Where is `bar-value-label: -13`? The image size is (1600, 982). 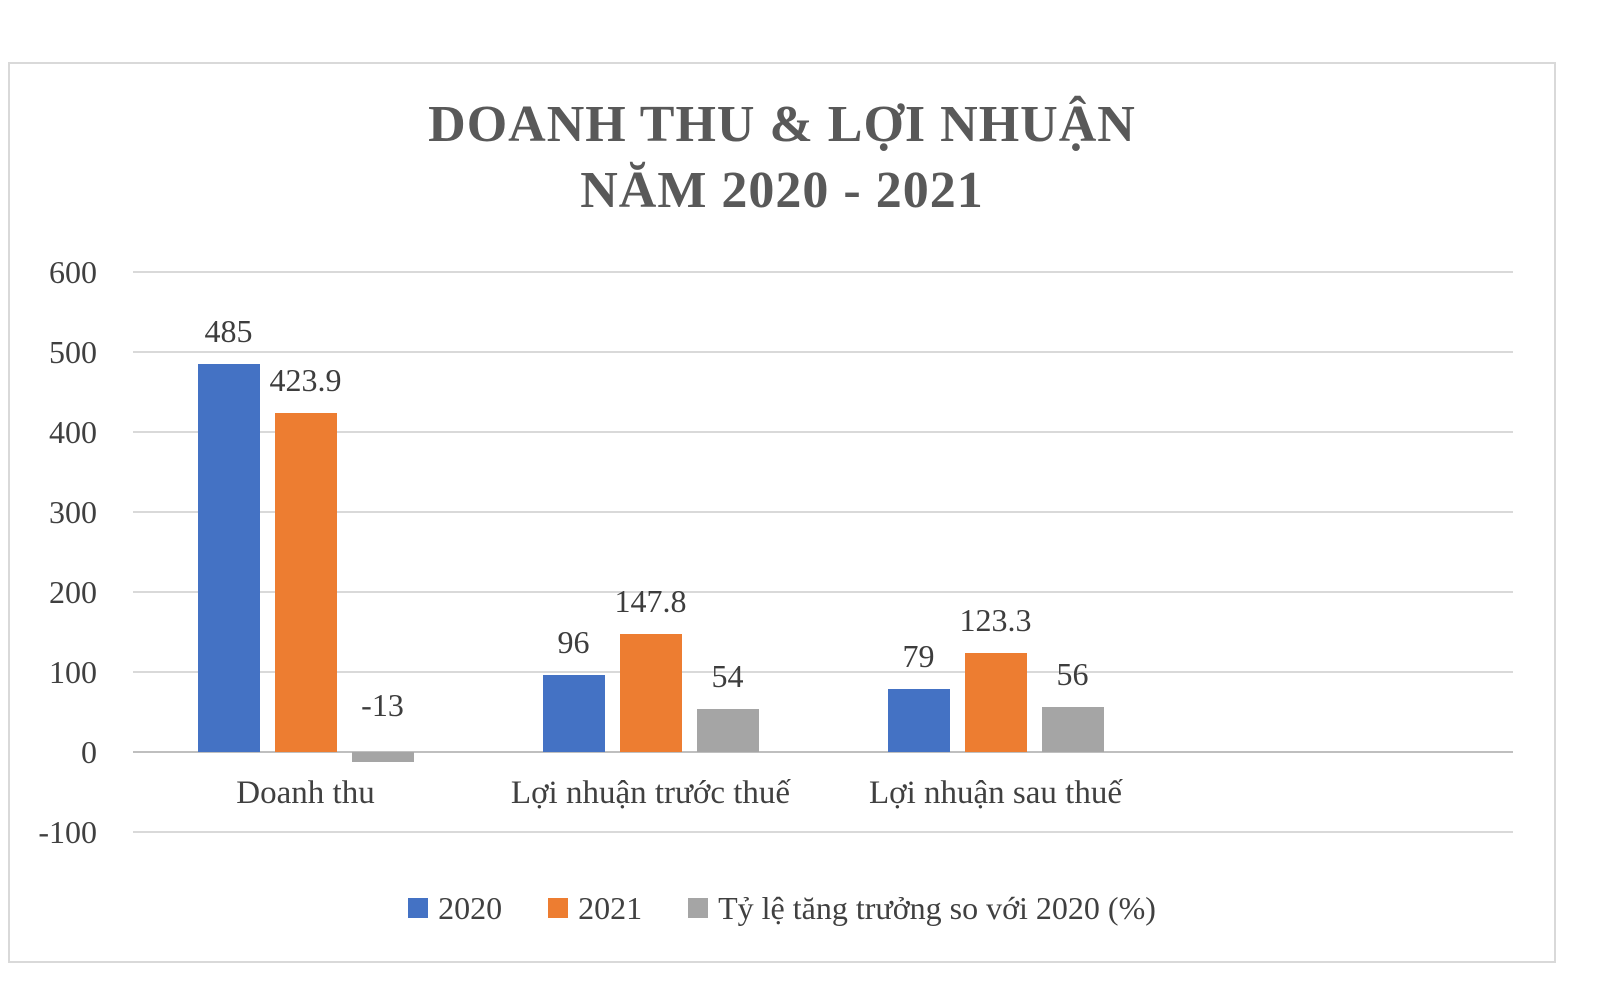 bar-value-label: -13 is located at coordinates (382, 705).